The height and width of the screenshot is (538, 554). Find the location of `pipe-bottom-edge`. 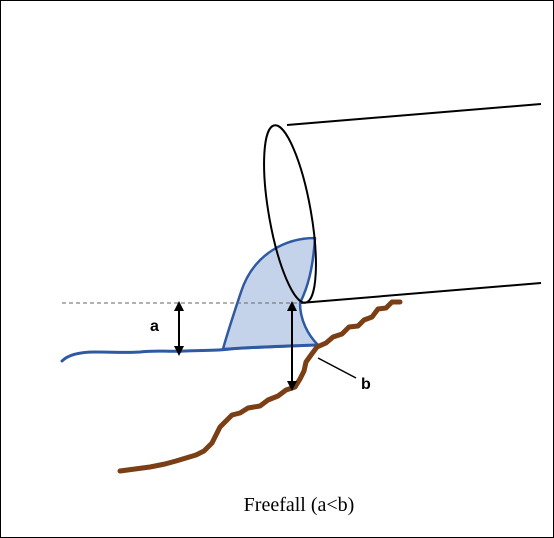

pipe-bottom-edge is located at coordinates (420, 293).